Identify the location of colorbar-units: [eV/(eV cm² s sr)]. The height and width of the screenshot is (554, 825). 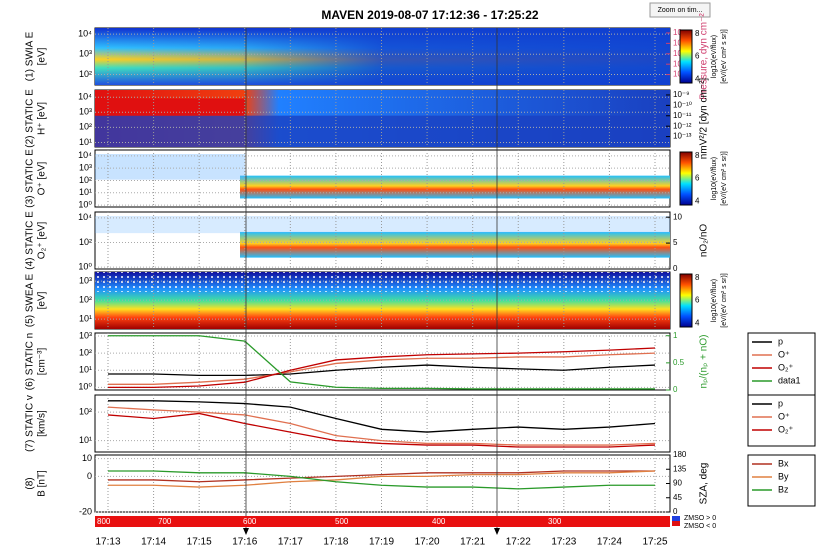
(724, 56).